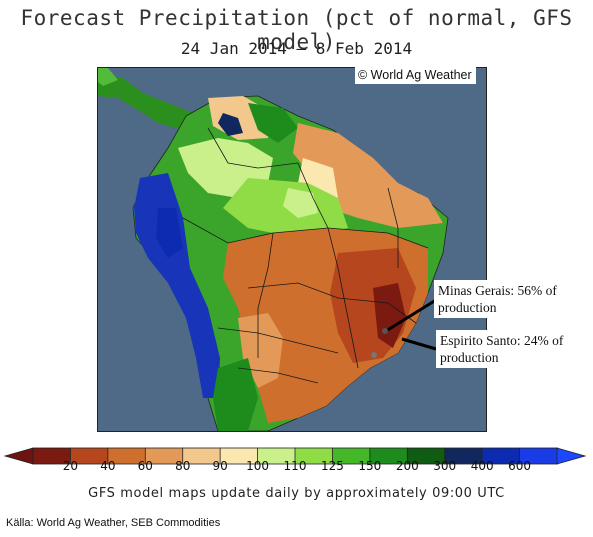 This screenshot has height=537, width=593. I want to click on scale-tick-label: 90, so click(220, 466).